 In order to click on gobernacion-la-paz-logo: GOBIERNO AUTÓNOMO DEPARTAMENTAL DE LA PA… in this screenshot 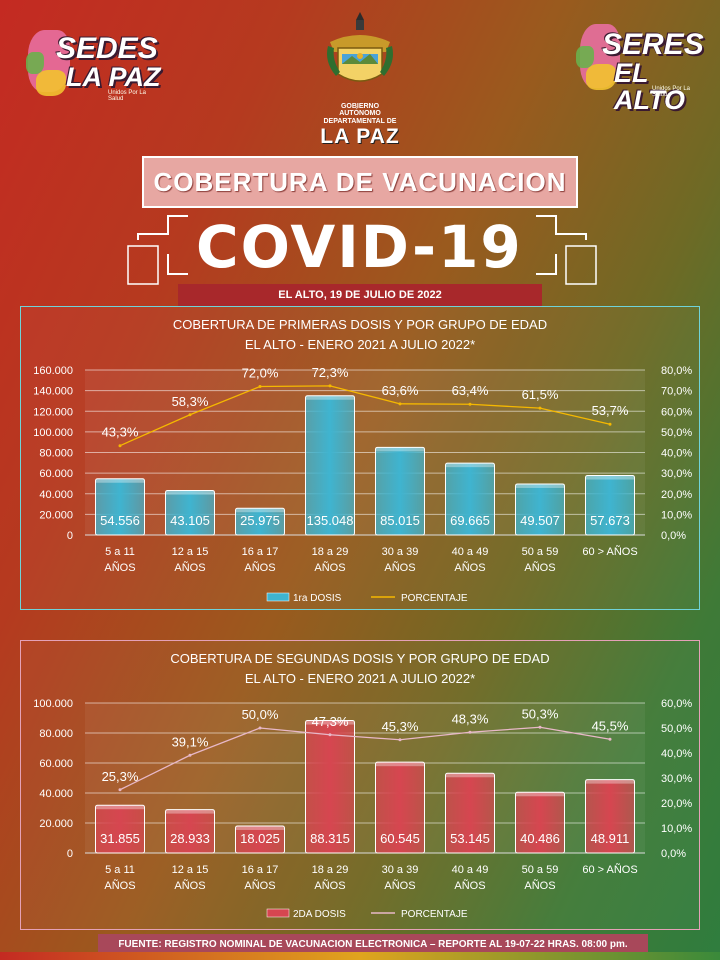, I will do `click(360, 78)`.